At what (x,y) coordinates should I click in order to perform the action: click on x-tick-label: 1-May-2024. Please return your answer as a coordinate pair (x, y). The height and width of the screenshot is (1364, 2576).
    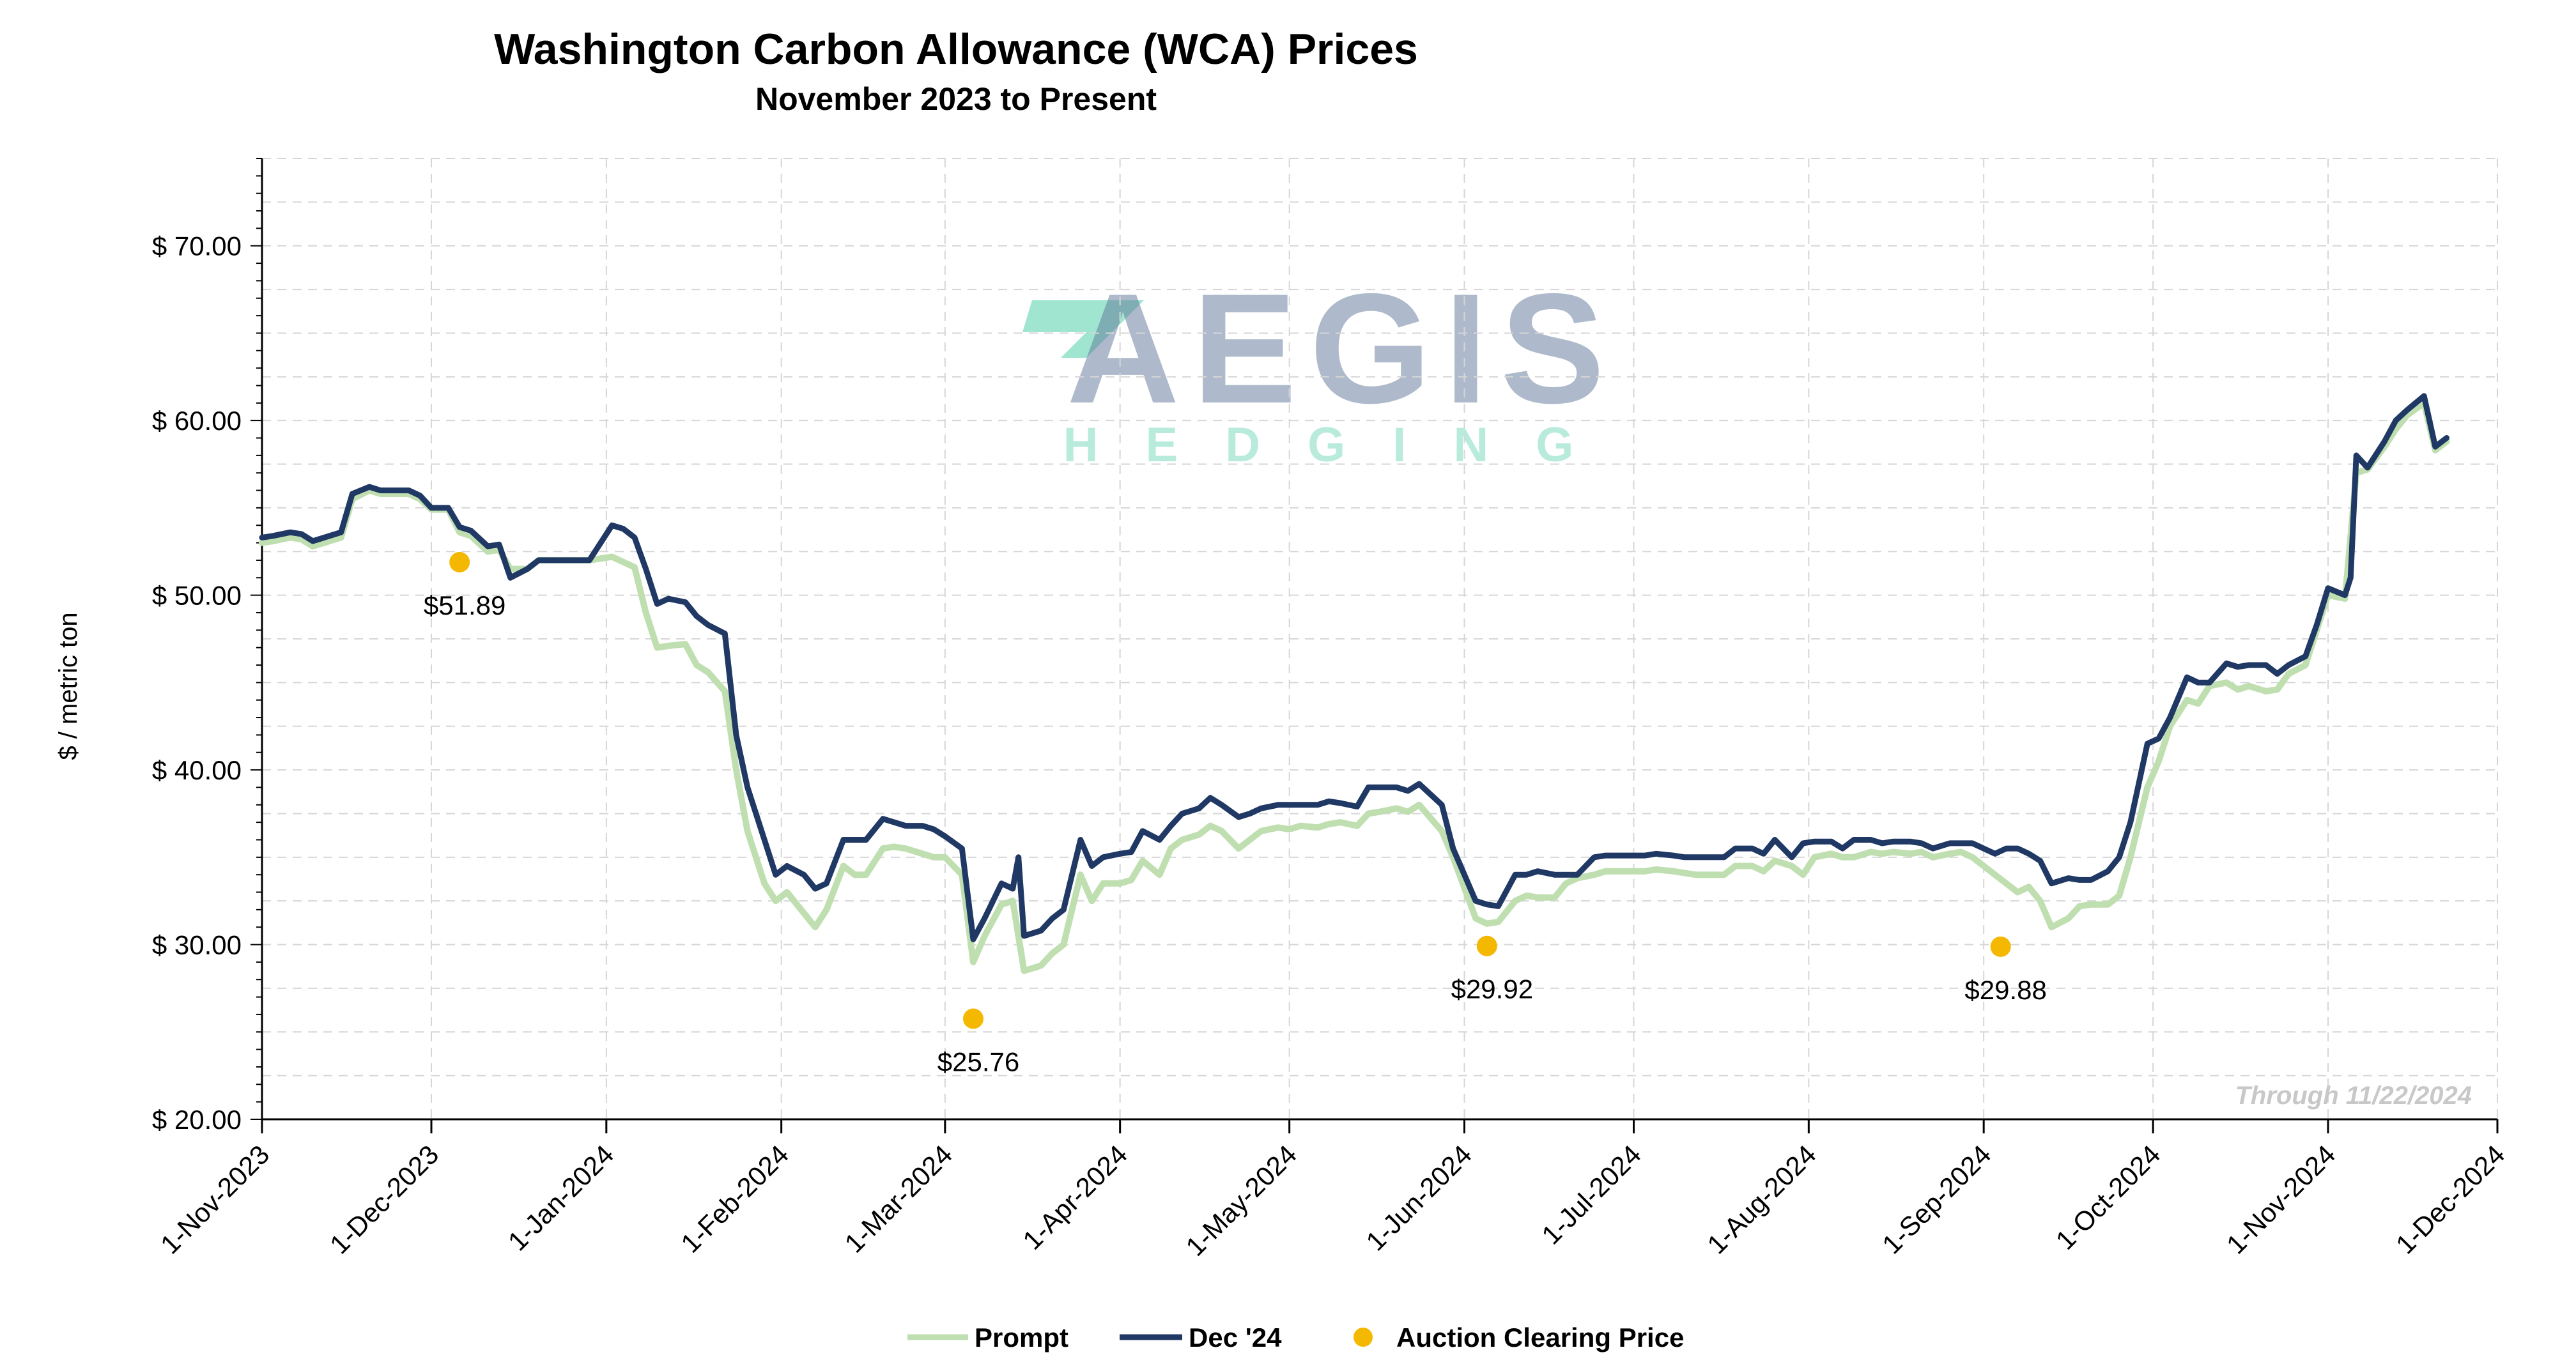
    Looking at the image, I should click on (1241, 1200).